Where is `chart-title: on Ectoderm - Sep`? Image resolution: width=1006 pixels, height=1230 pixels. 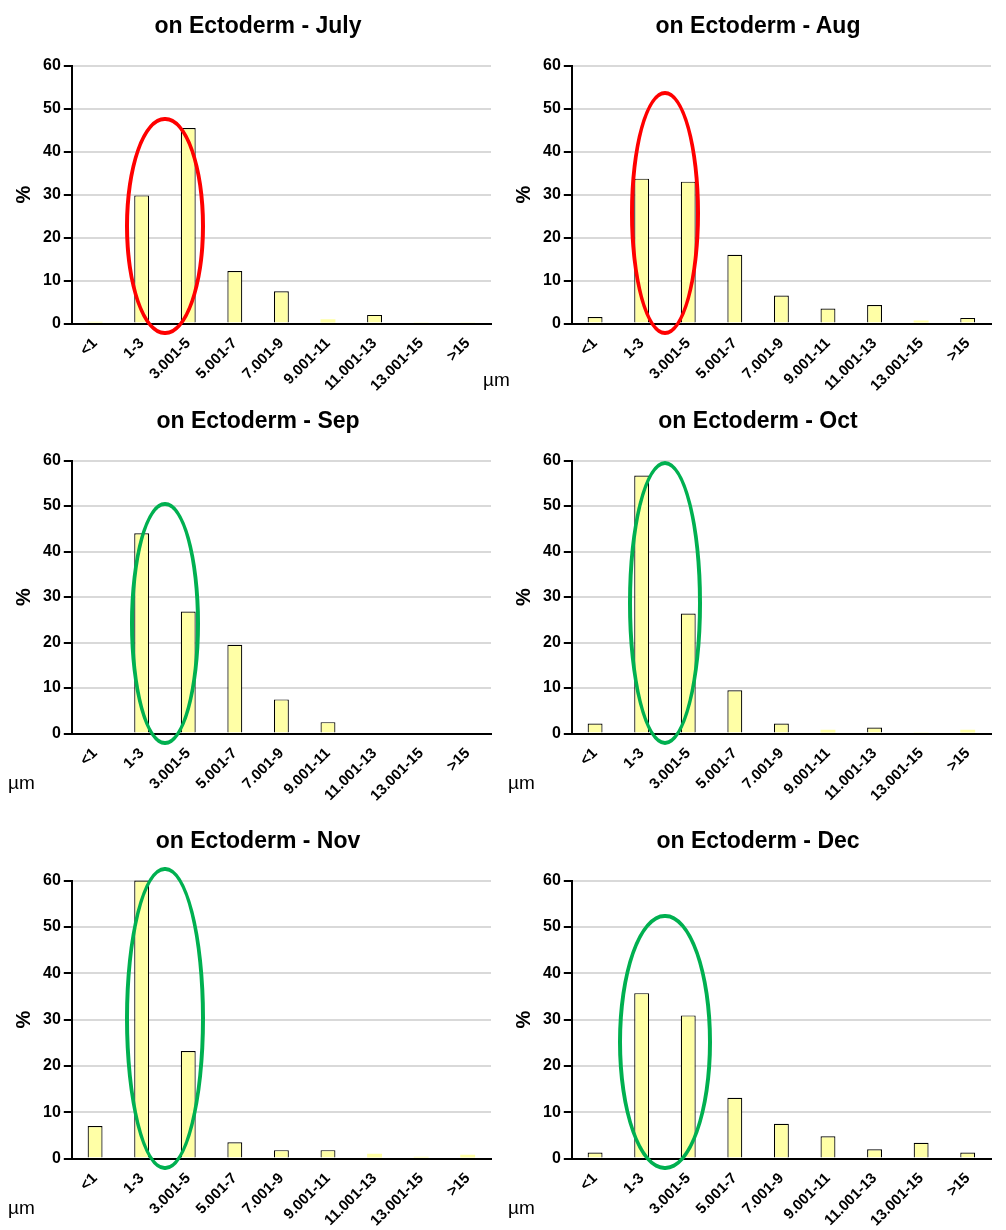
chart-title: on Ectoderm - Sep is located at coordinates (258, 420).